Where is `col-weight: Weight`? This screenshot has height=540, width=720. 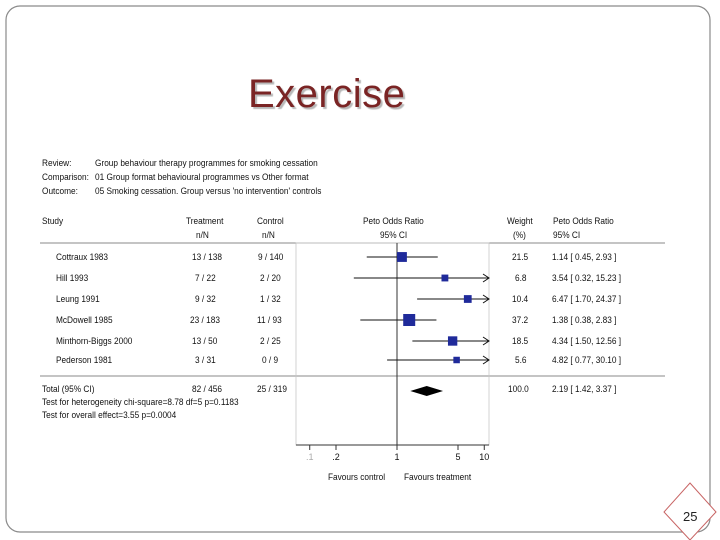 col-weight: Weight is located at coordinates (520, 221).